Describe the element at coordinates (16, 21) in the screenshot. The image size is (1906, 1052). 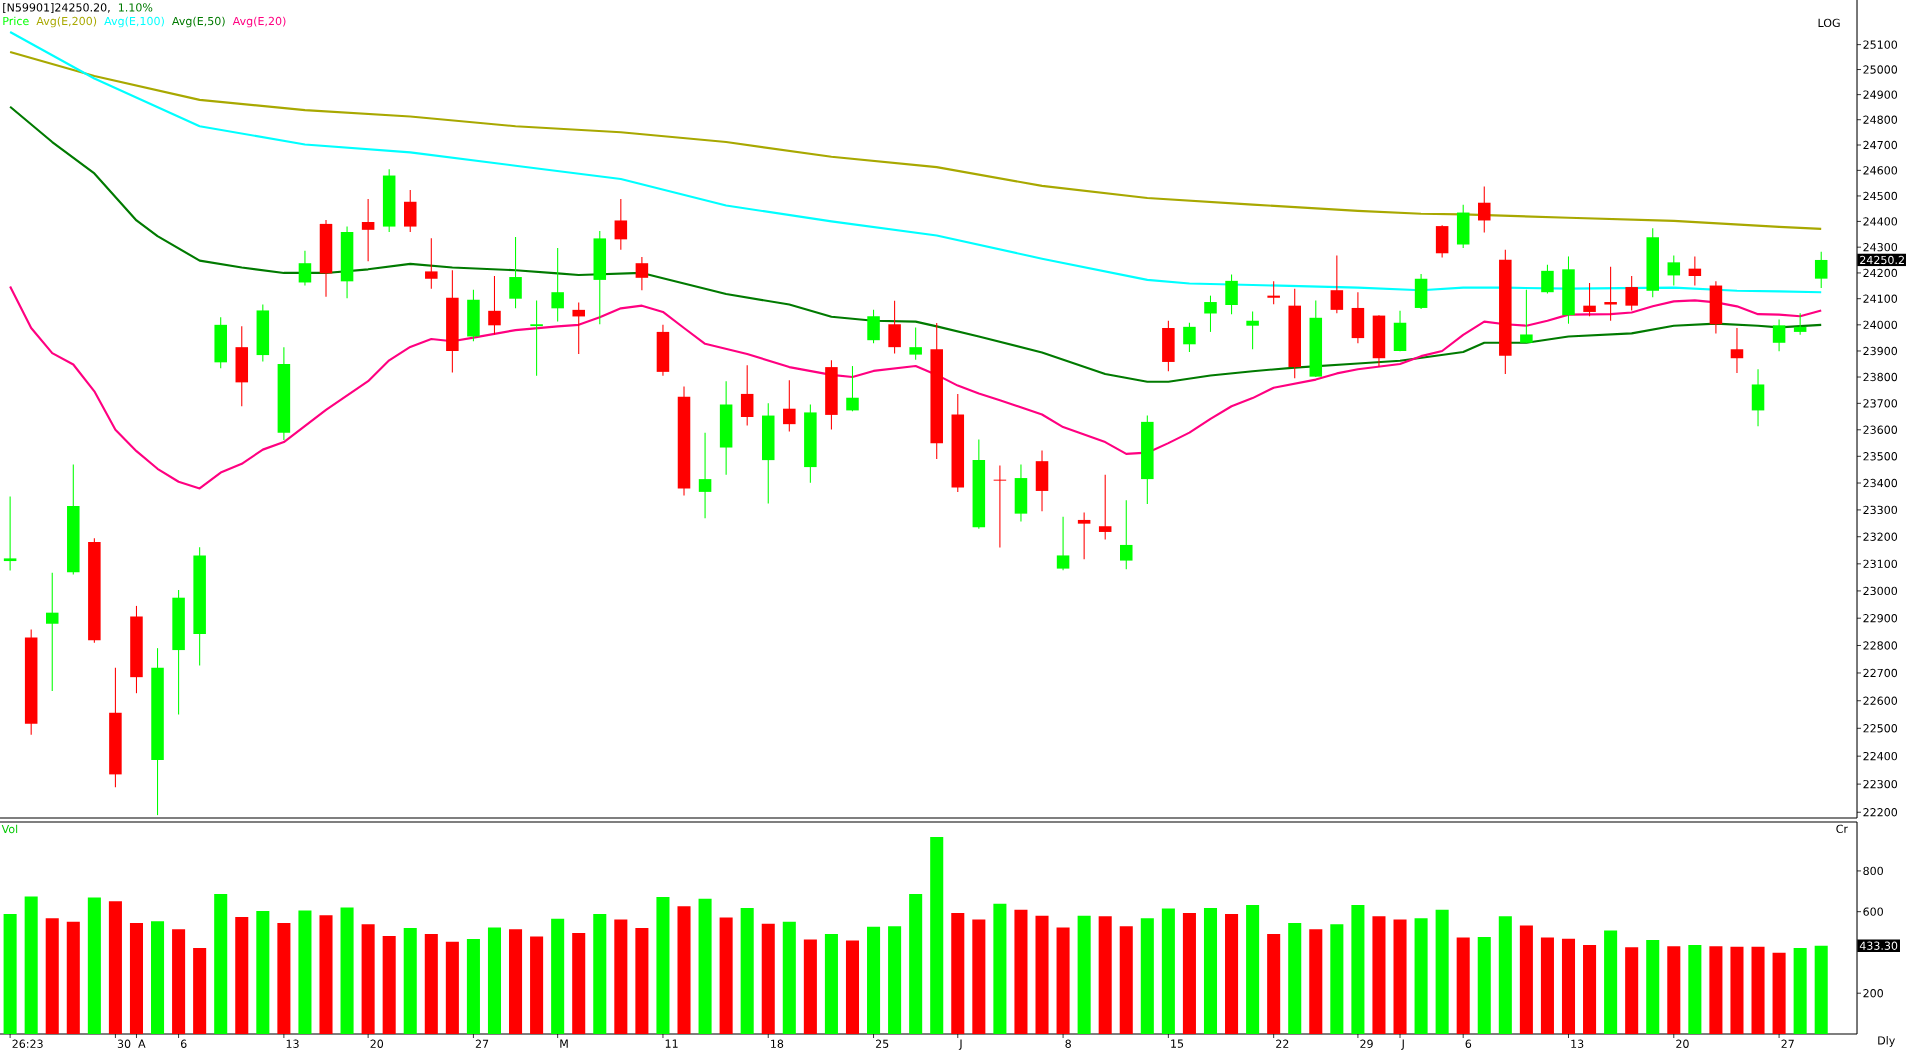
I see `text: Price` at that location.